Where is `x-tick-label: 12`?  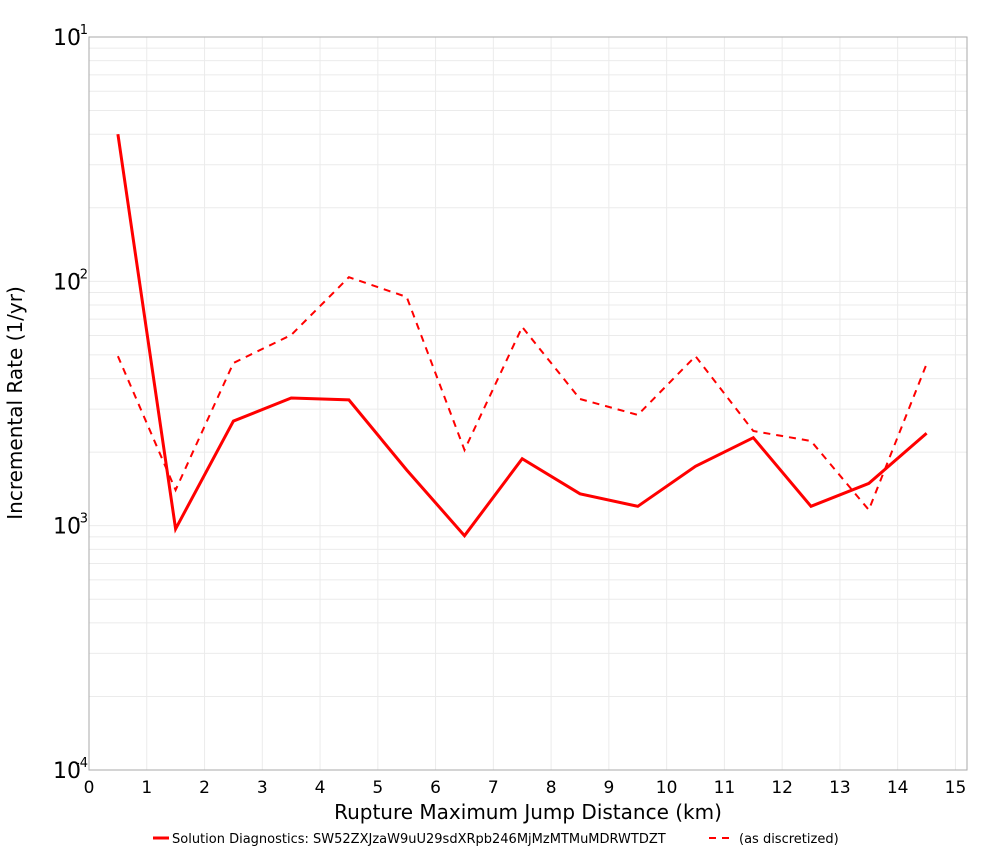 x-tick-label: 12 is located at coordinates (782, 788).